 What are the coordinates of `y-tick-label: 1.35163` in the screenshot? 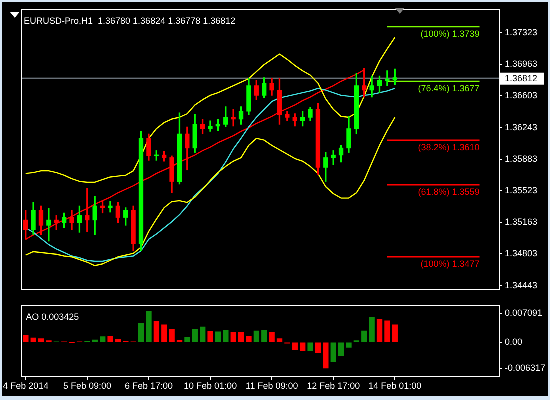 It's located at (521, 222).